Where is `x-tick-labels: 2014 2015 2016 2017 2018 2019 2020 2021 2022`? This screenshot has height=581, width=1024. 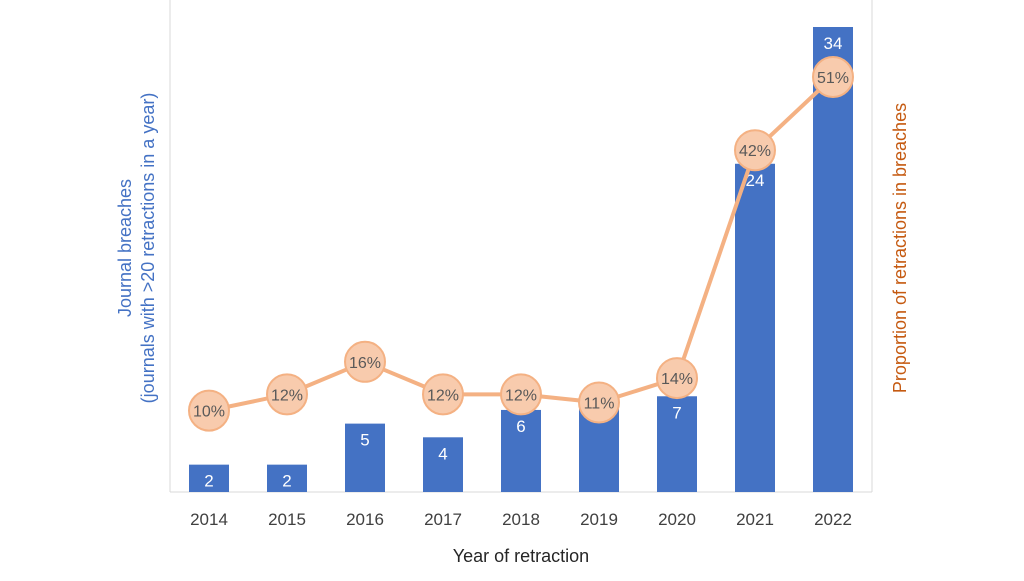
x-tick-labels: 2014 2015 2016 2017 2018 2019 2020 2021 2022 is located at coordinates (521, 519).